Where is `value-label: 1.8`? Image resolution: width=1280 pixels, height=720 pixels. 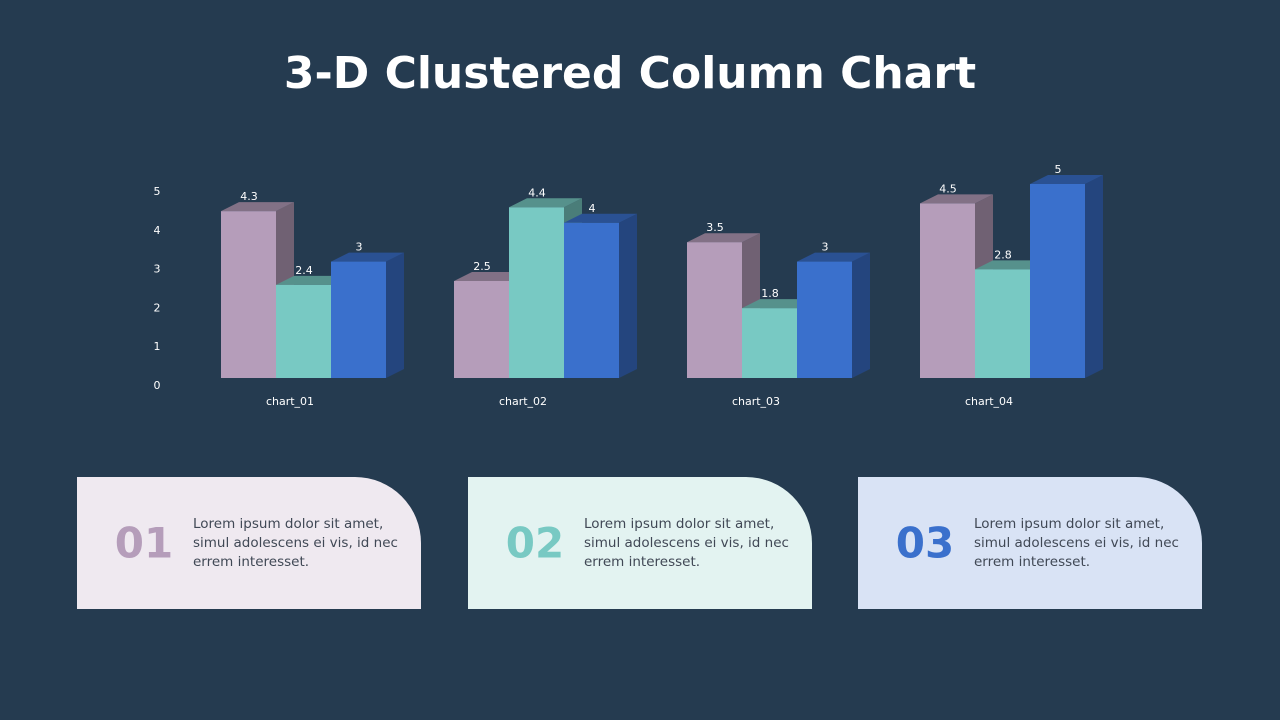
value-label: 1.8 is located at coordinates (770, 293).